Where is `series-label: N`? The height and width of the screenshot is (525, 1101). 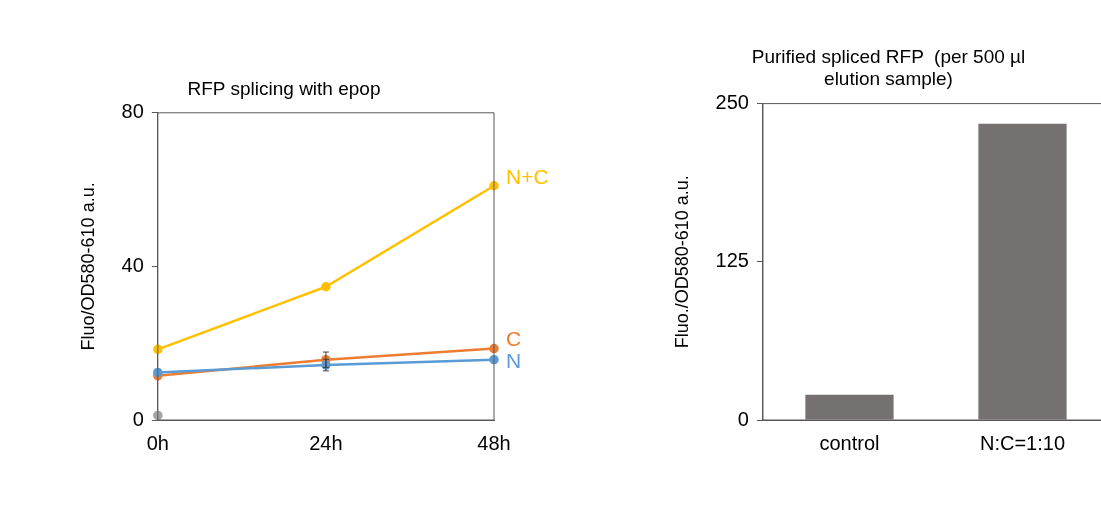 series-label: N is located at coordinates (514, 360).